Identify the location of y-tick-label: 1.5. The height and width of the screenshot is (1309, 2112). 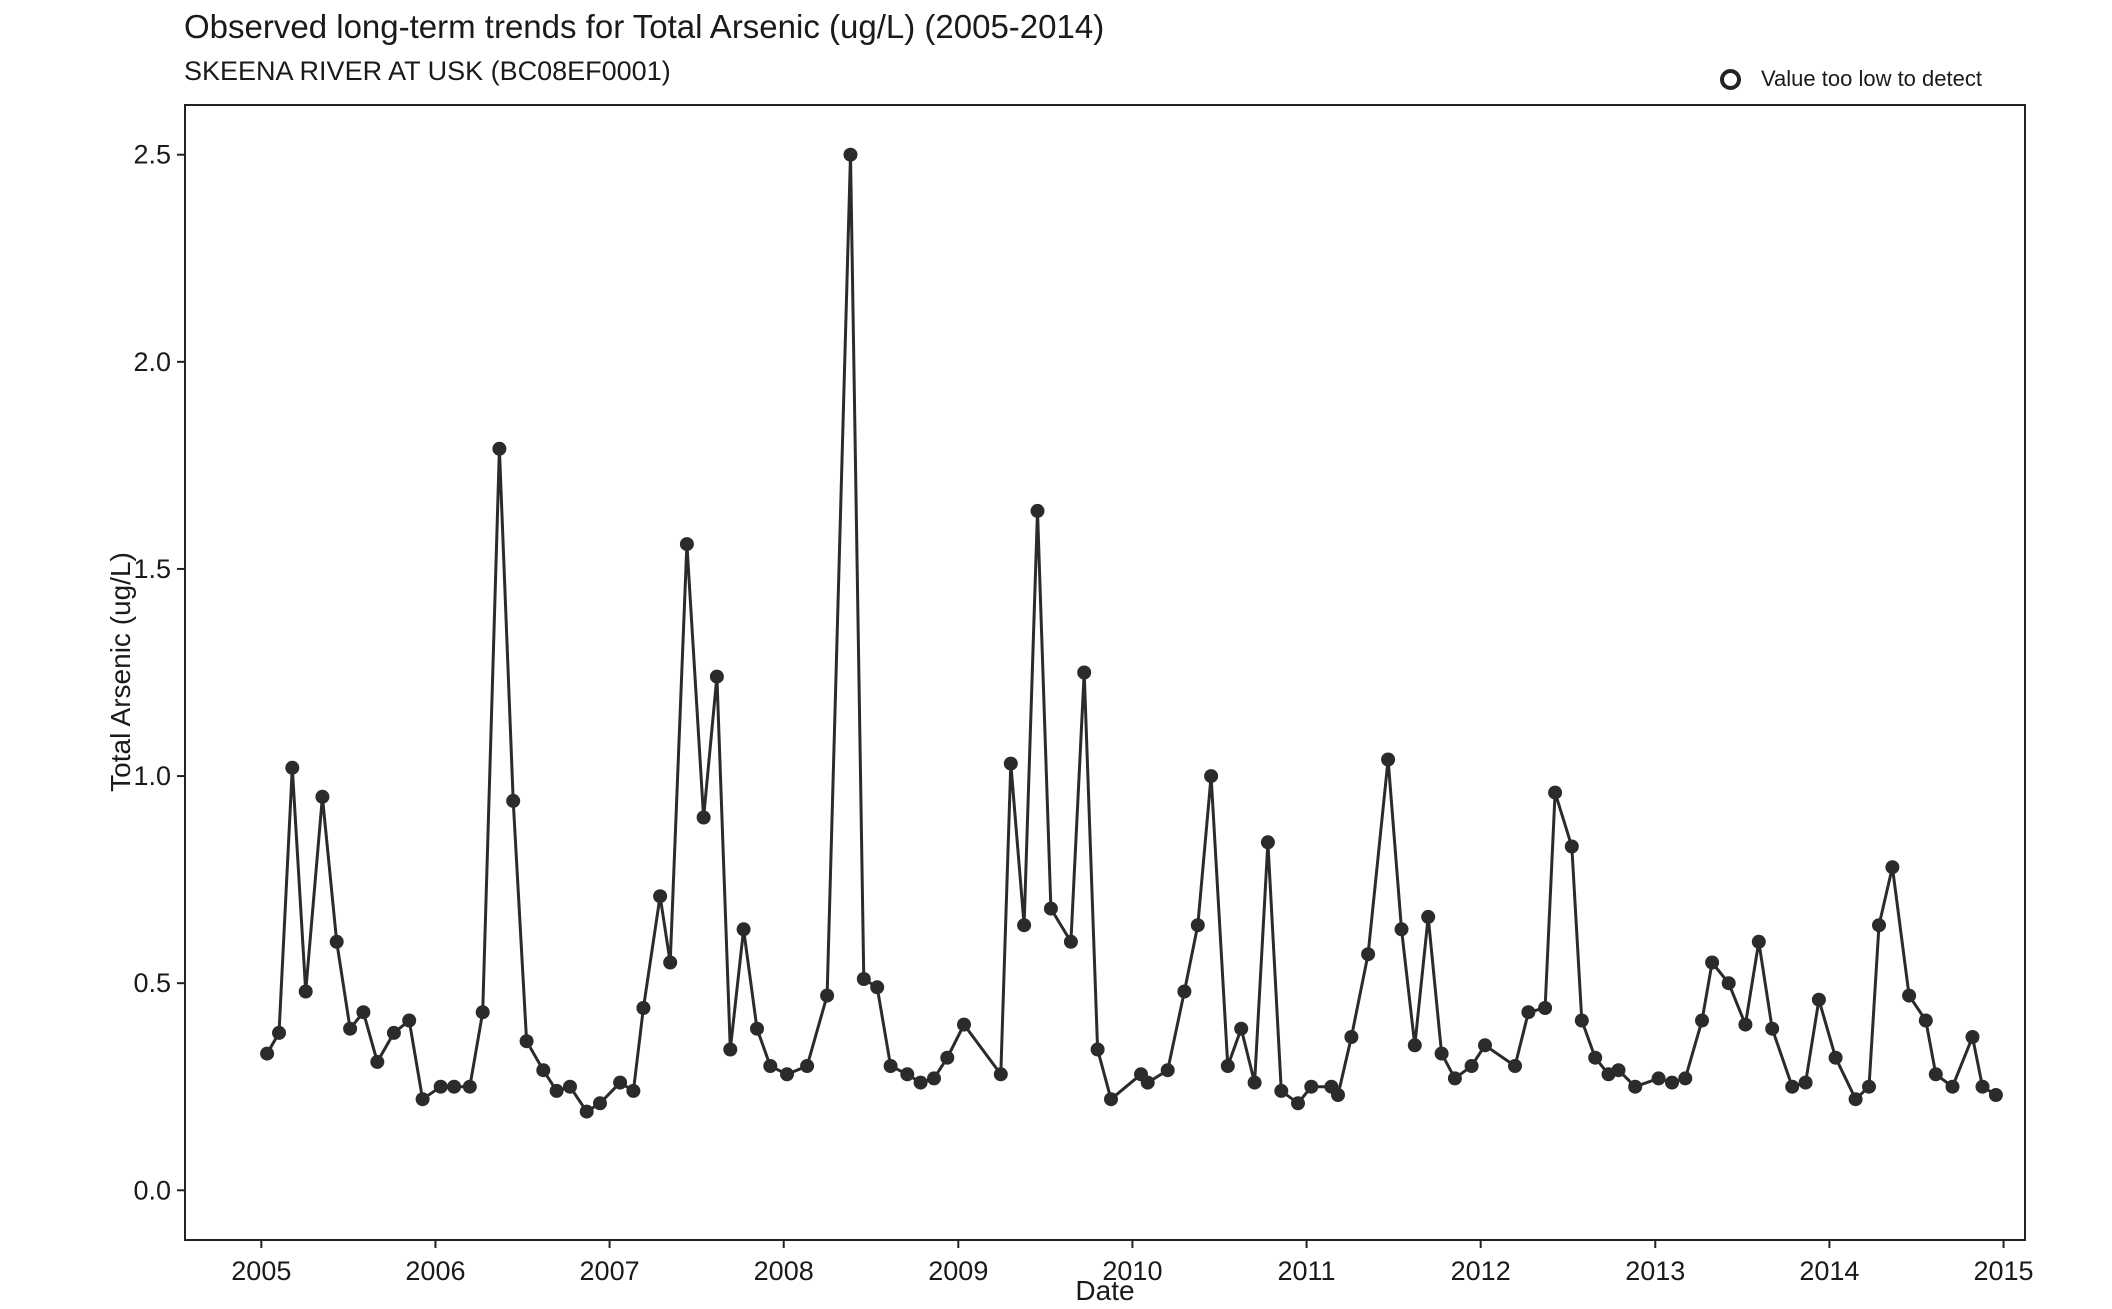
(152, 569).